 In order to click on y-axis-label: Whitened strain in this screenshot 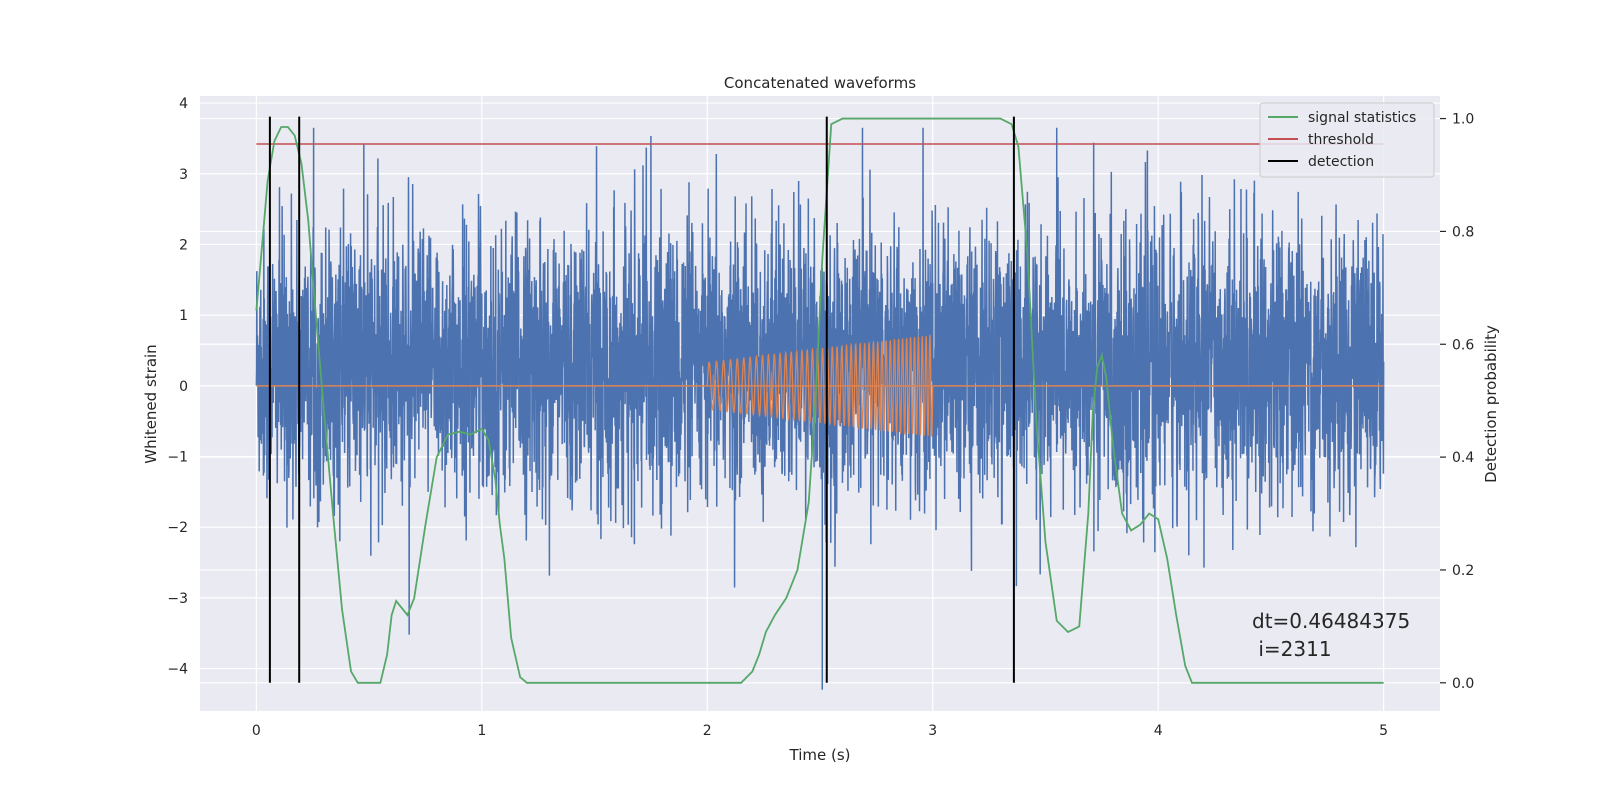, I will do `click(151, 403)`.